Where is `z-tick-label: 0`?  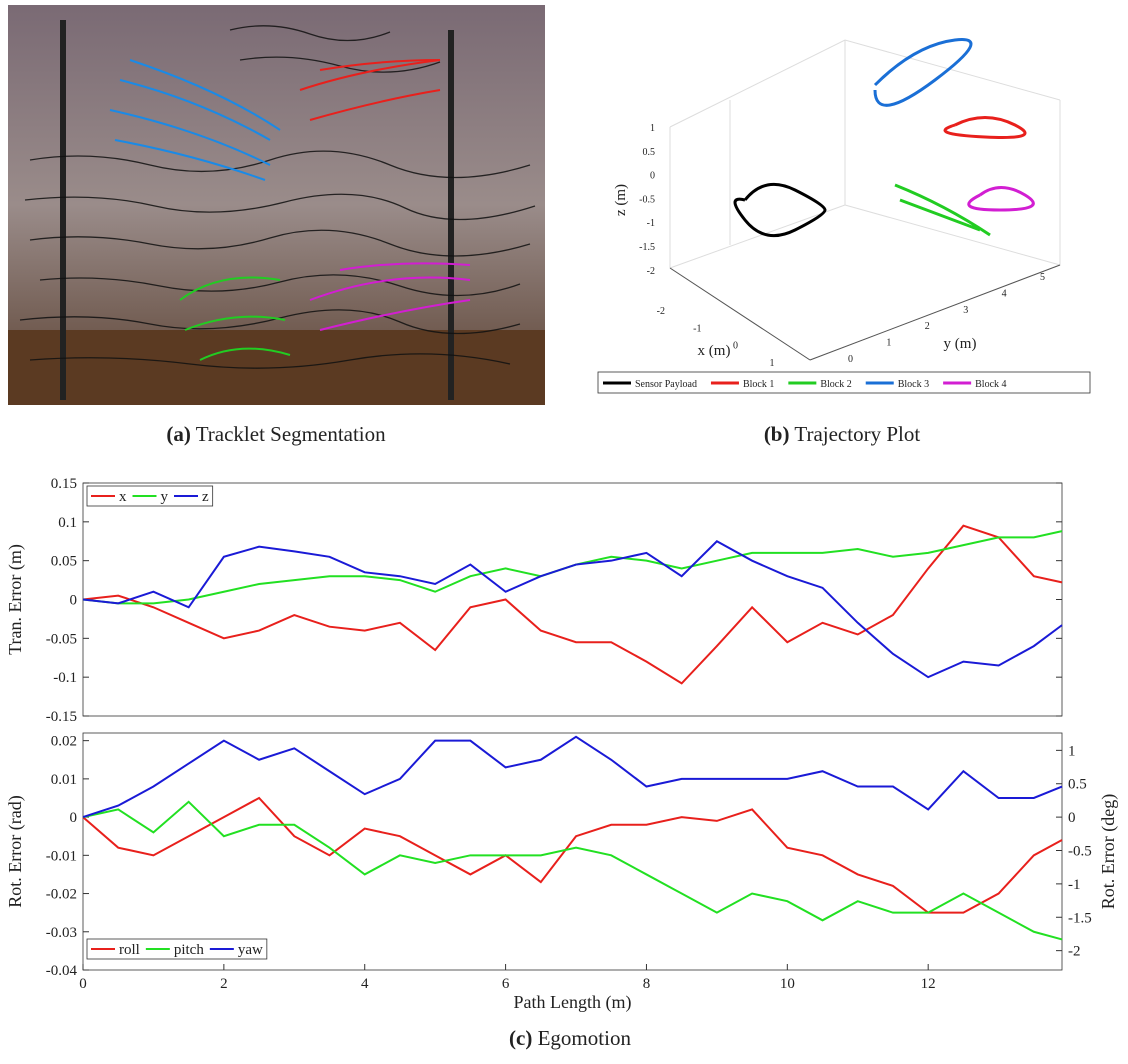 z-tick-label: 0 is located at coordinates (652, 176).